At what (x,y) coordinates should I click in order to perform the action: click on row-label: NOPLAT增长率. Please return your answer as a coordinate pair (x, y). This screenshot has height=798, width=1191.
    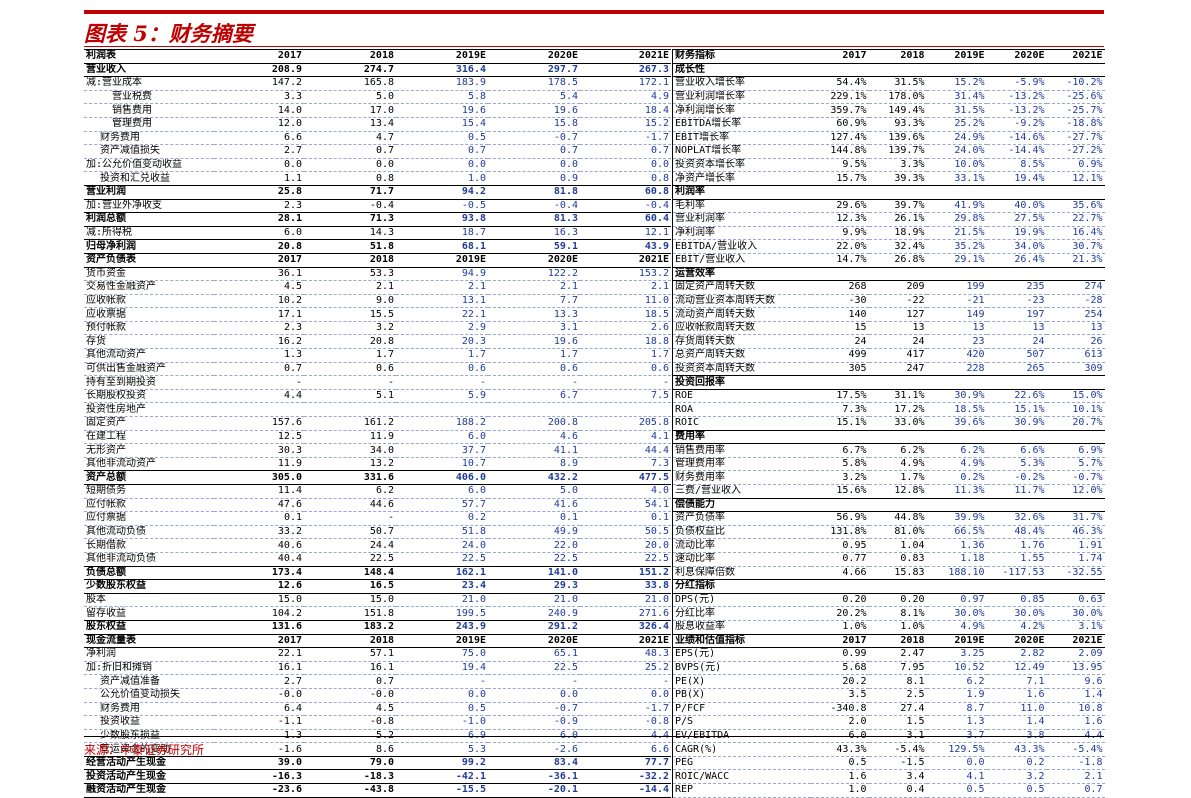
    Looking at the image, I should click on (741, 151).